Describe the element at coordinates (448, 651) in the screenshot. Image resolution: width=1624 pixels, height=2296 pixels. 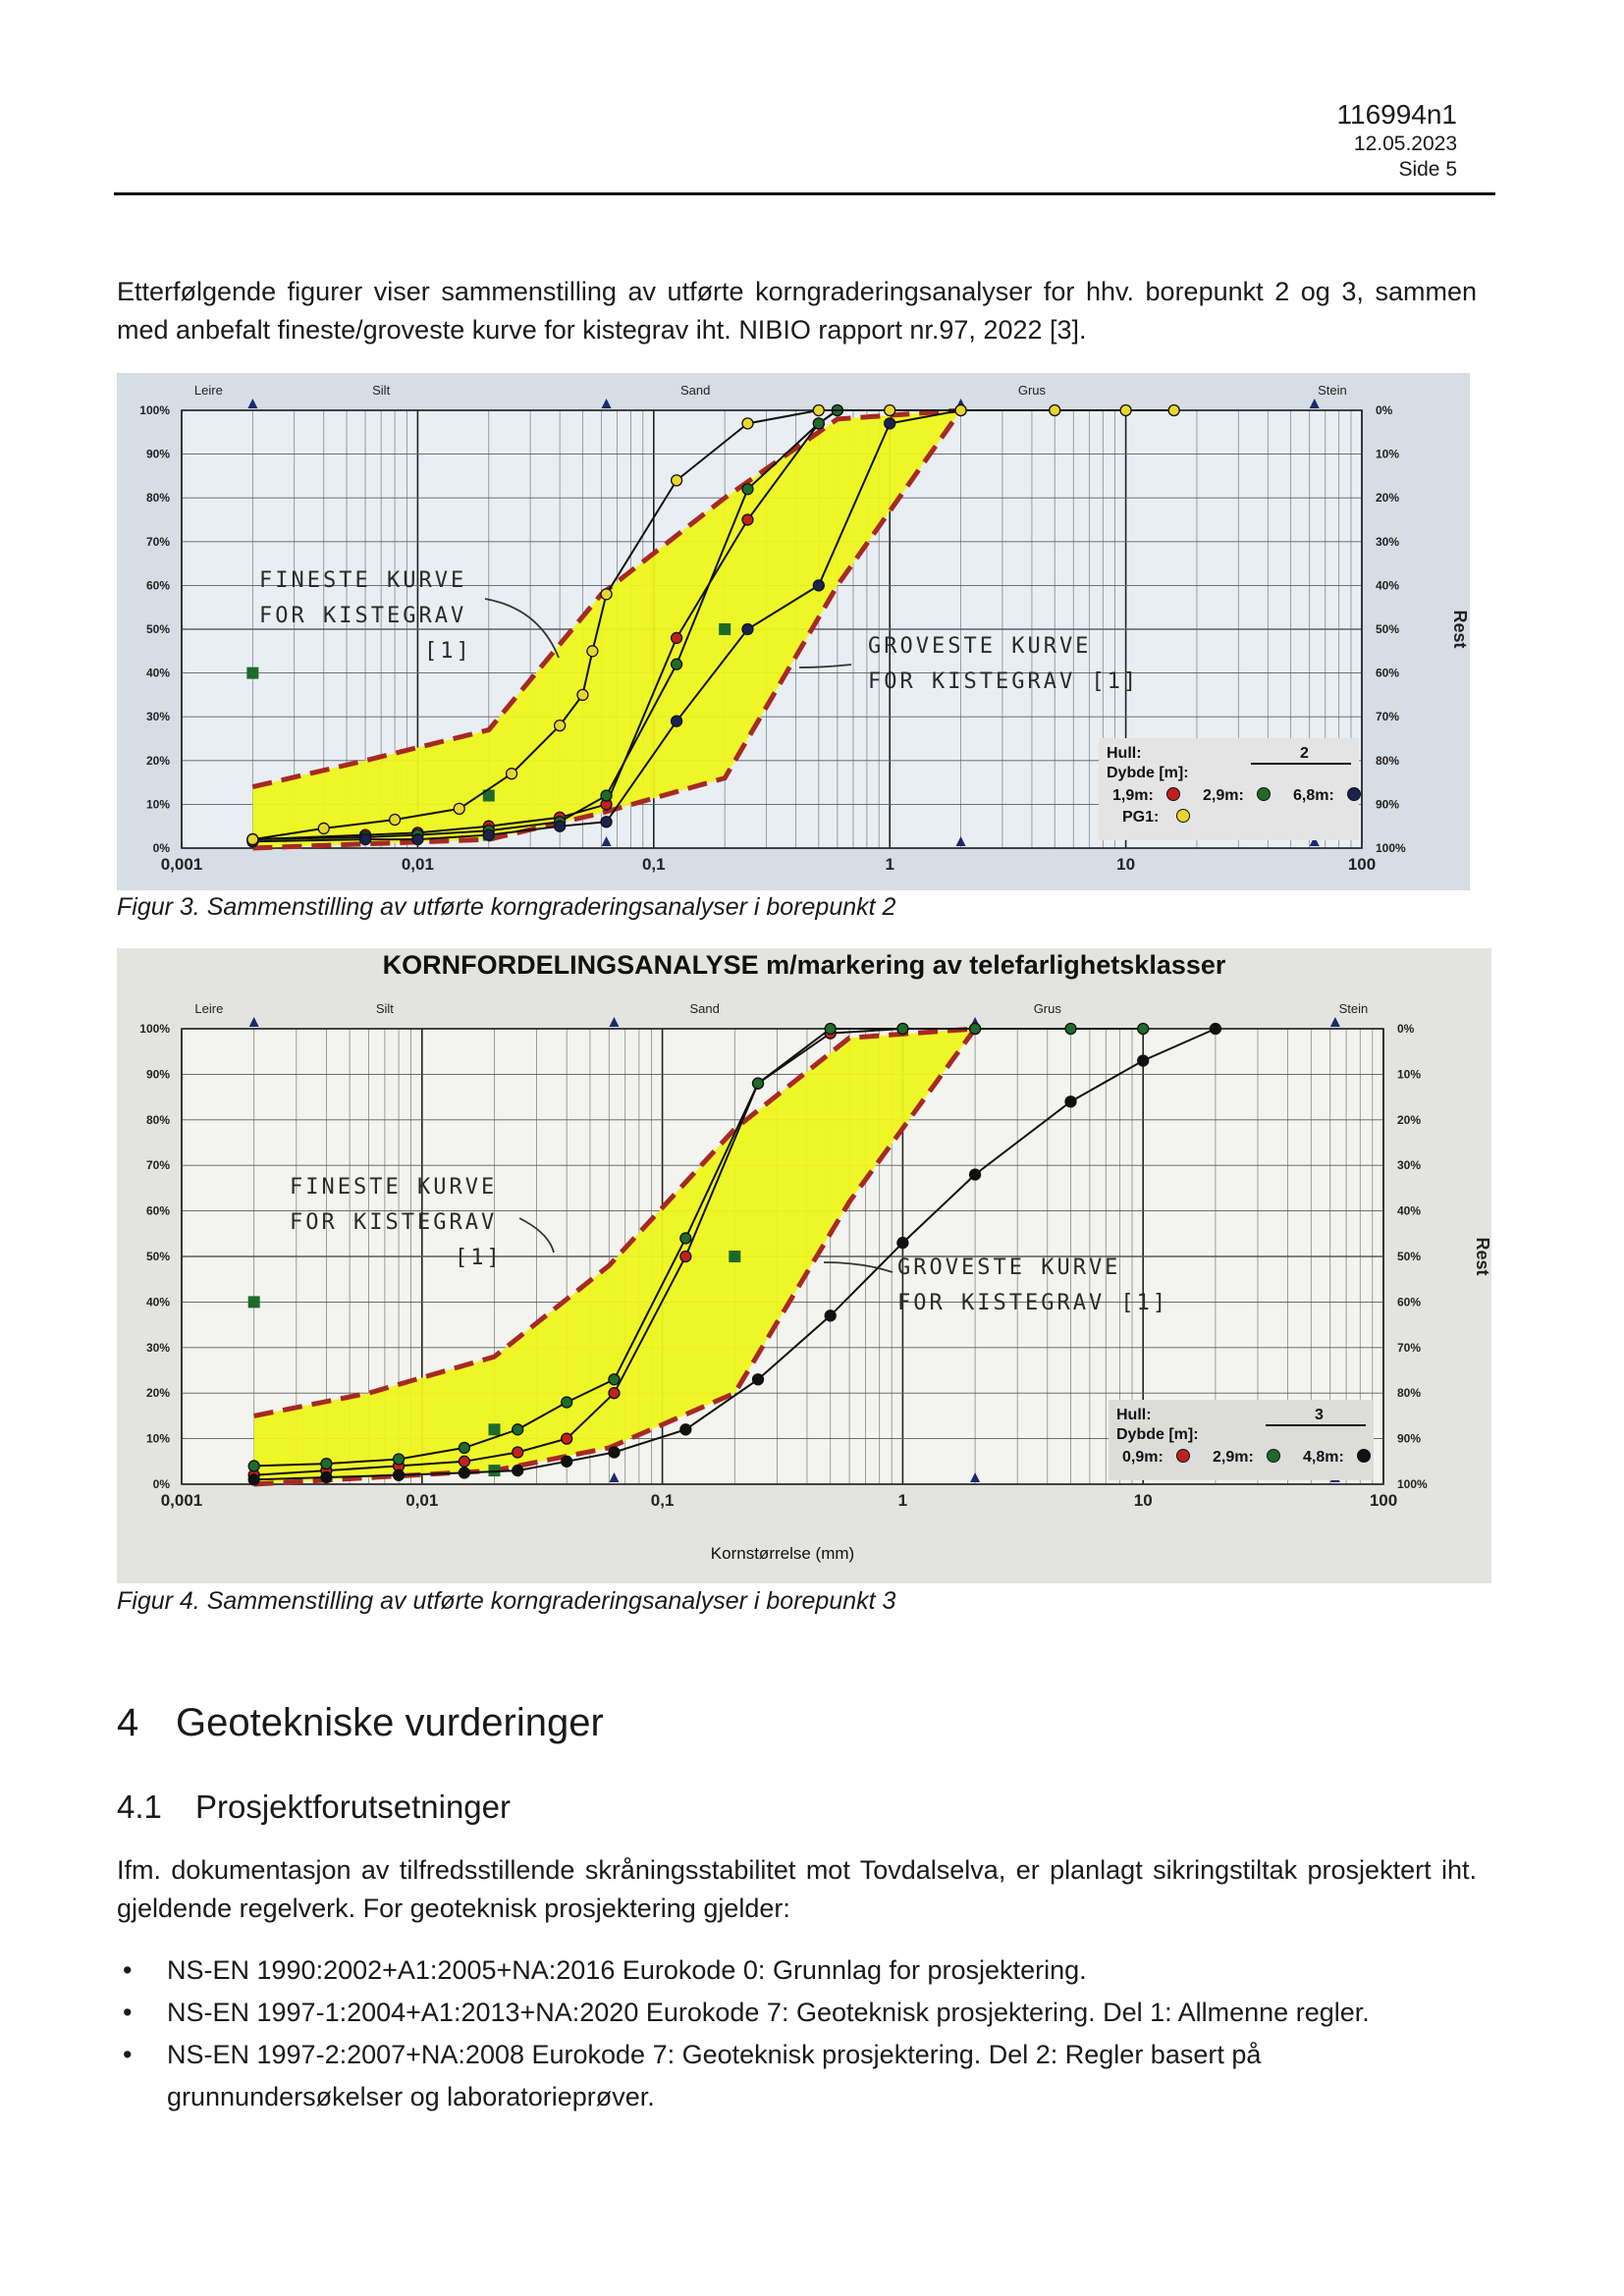
I see `finest-curve-annotation: [1]` at that location.